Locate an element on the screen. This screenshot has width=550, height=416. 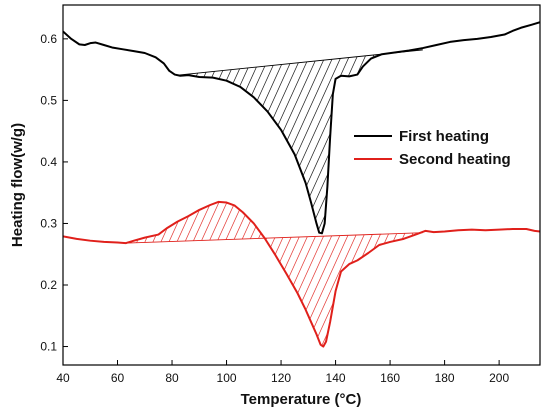
x-tick-label: 180 is located at coordinates (445, 378).